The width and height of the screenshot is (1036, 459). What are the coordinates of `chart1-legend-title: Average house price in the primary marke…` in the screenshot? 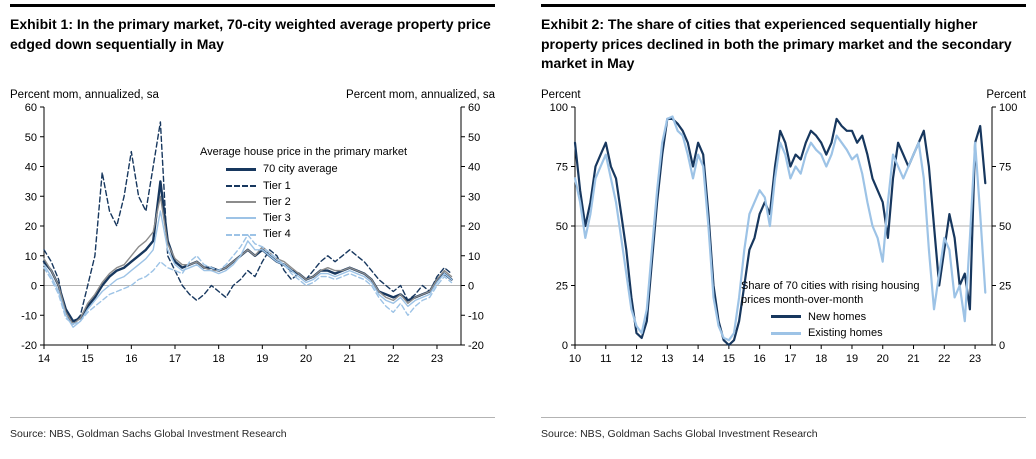 It's located at (304, 152).